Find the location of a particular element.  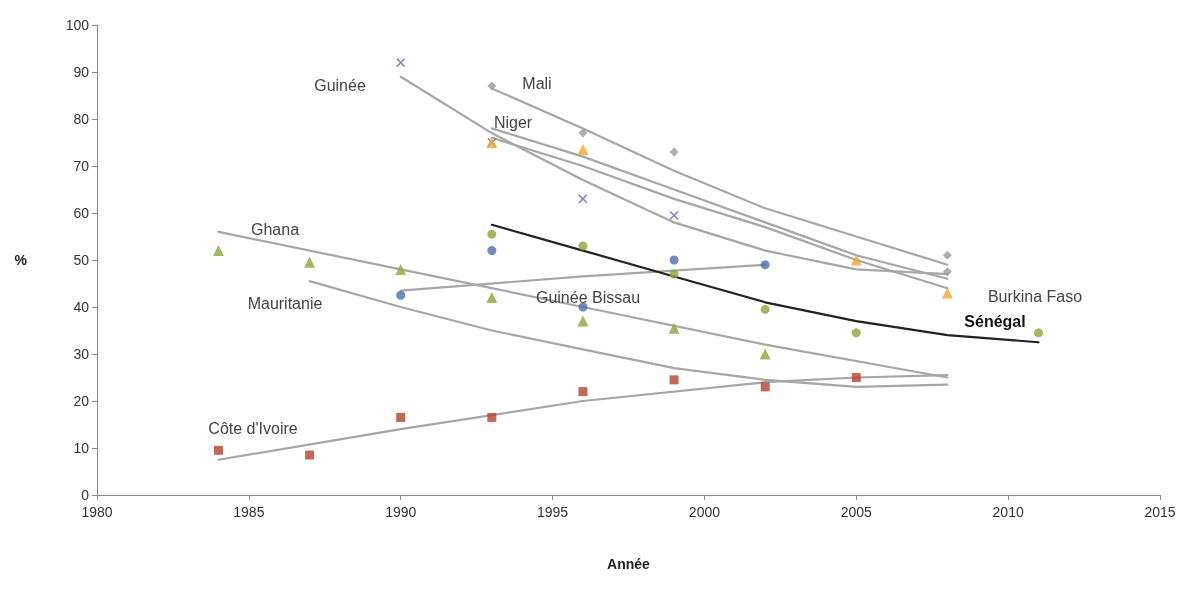

x-tick-label: 2005 is located at coordinates (856, 512).